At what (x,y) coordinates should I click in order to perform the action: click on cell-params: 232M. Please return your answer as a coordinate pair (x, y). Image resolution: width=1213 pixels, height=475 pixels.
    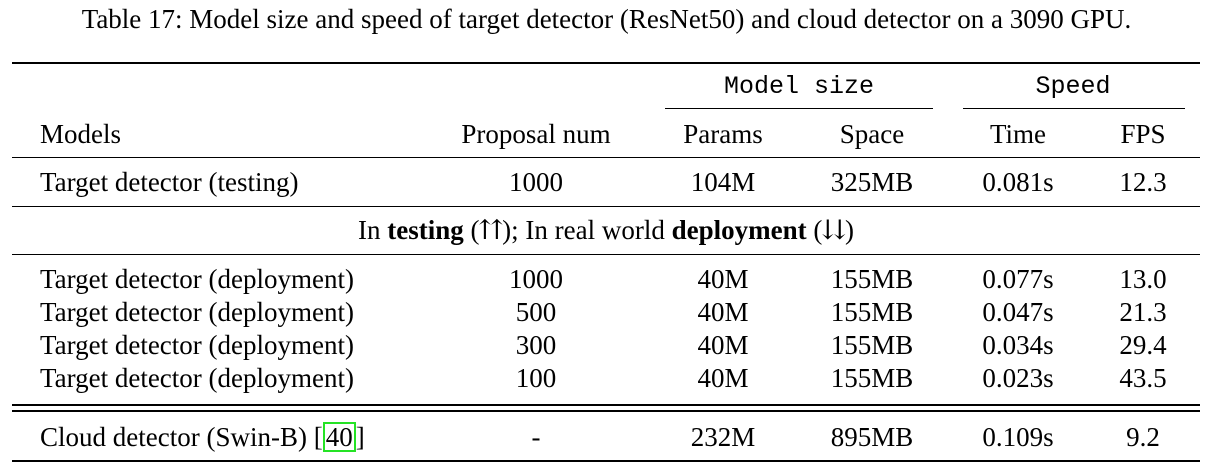
    Looking at the image, I should click on (723, 437).